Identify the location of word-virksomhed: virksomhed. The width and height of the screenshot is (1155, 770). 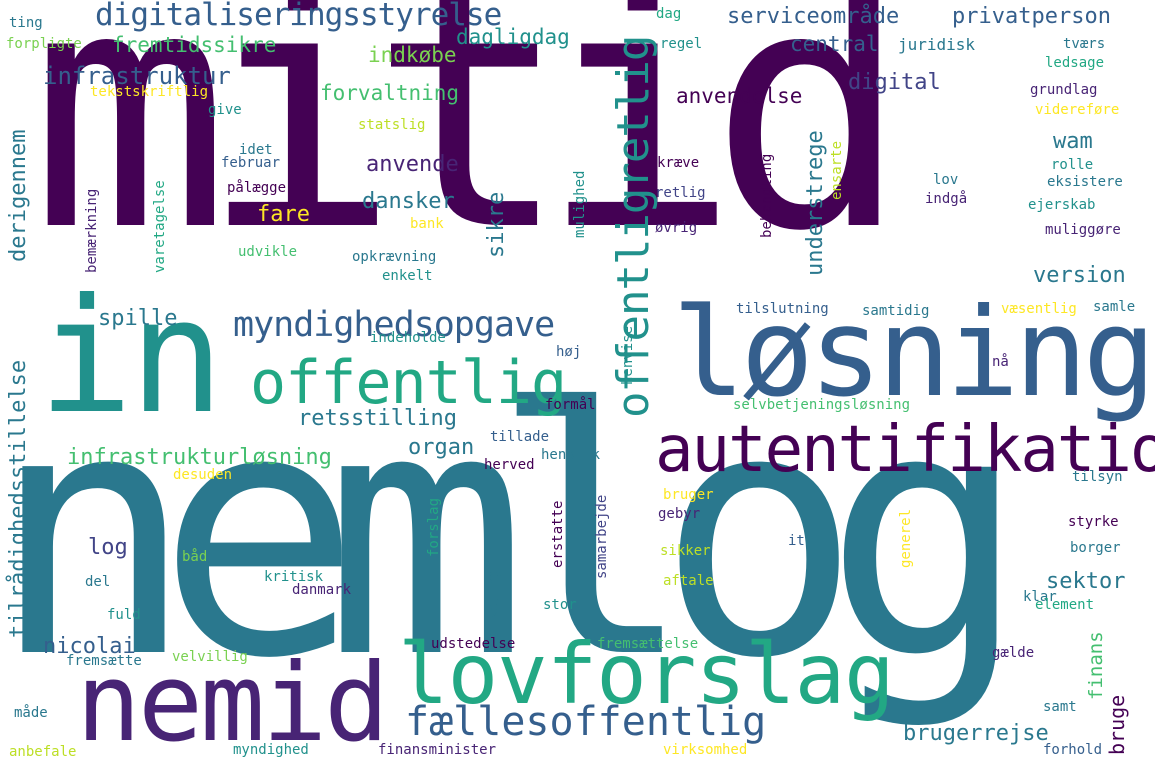
(705, 750).